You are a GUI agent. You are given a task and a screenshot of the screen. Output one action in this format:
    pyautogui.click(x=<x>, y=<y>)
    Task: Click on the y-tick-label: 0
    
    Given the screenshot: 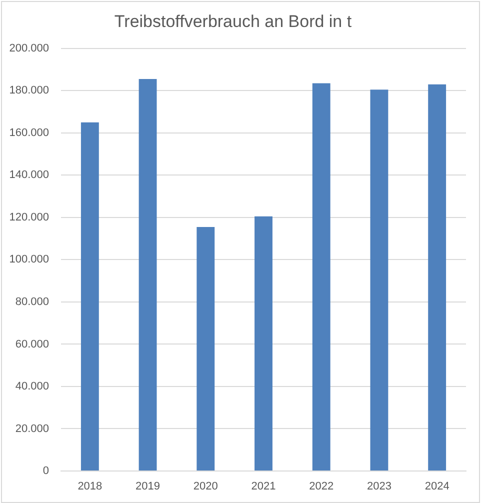 What is the action you would take?
    pyautogui.click(x=45, y=471)
    